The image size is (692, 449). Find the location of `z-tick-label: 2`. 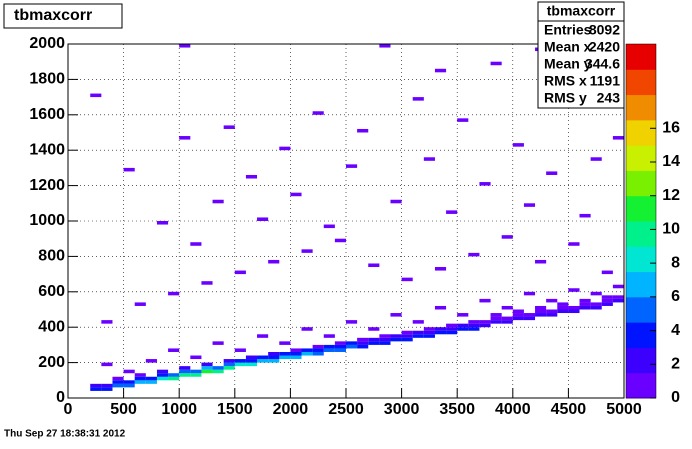

z-tick-label: 2 is located at coordinates (675, 364).